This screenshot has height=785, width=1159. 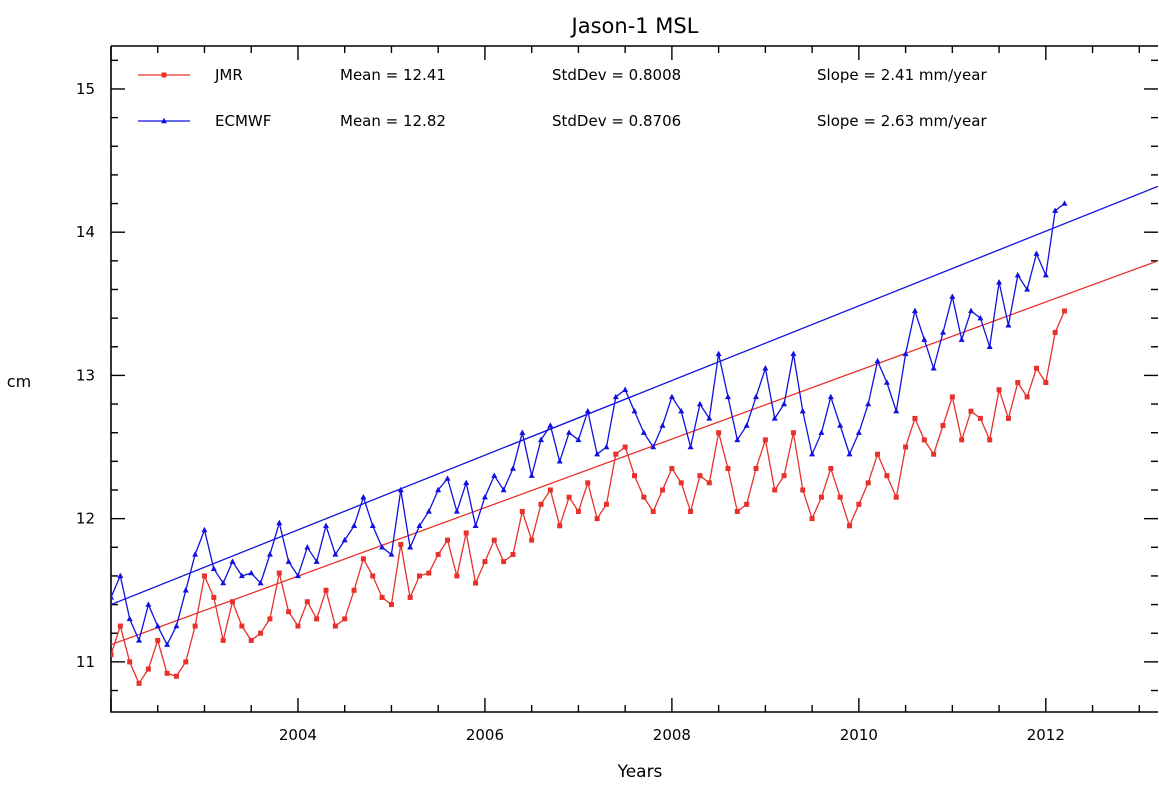 What do you see at coordinates (228, 75) in the screenshot?
I see `jmr-legend-name: JMR` at bounding box center [228, 75].